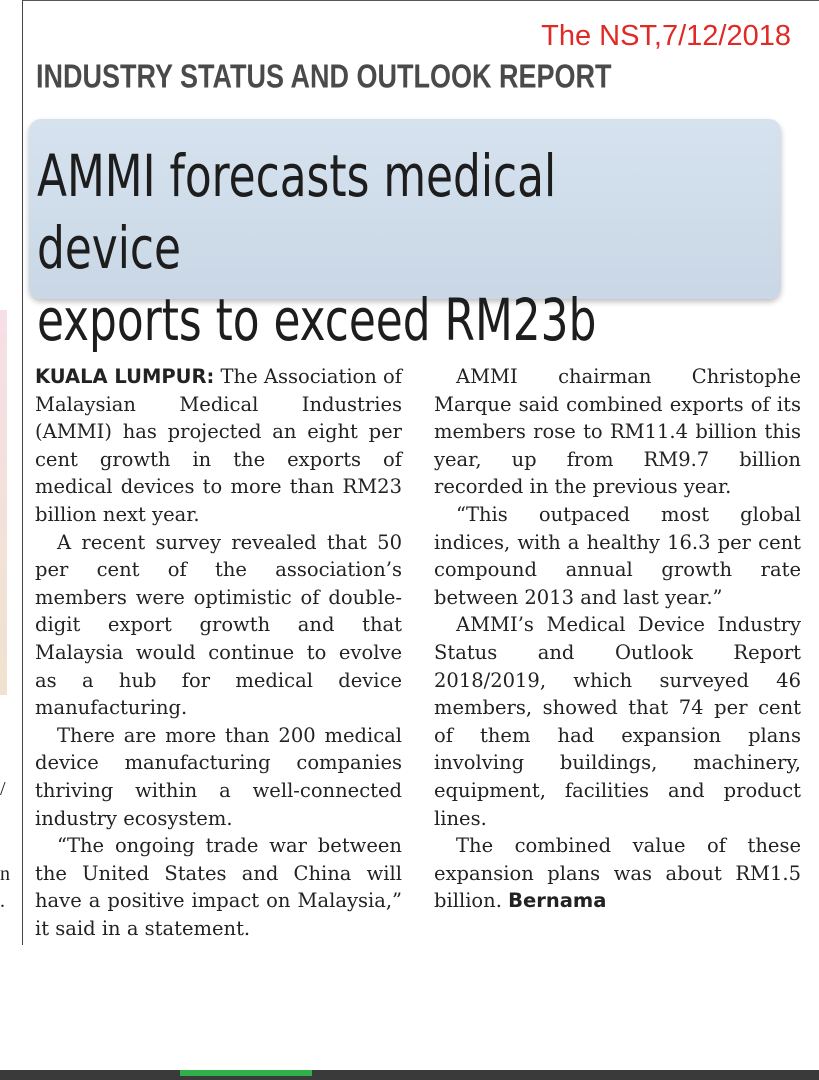 The height and width of the screenshot is (1080, 819). Describe the element at coordinates (409, 1075) in the screenshot. I see `bottom-bar` at that location.